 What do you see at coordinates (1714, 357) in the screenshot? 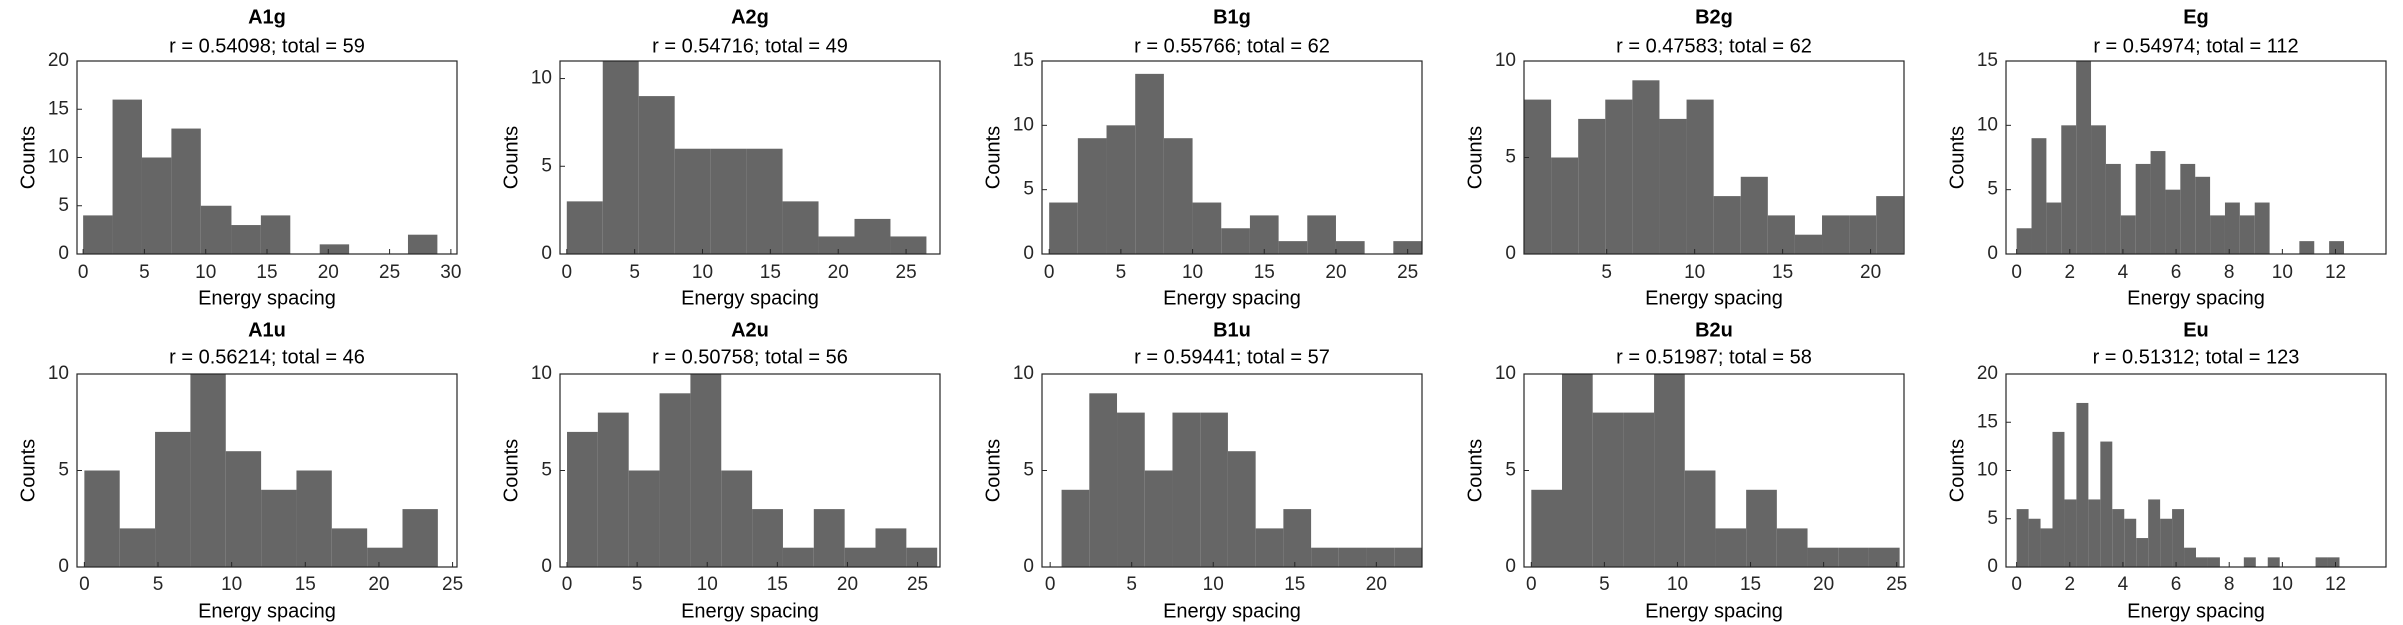
I see `chart-subtitle: r = 0.51987; total = 58` at bounding box center [1714, 357].